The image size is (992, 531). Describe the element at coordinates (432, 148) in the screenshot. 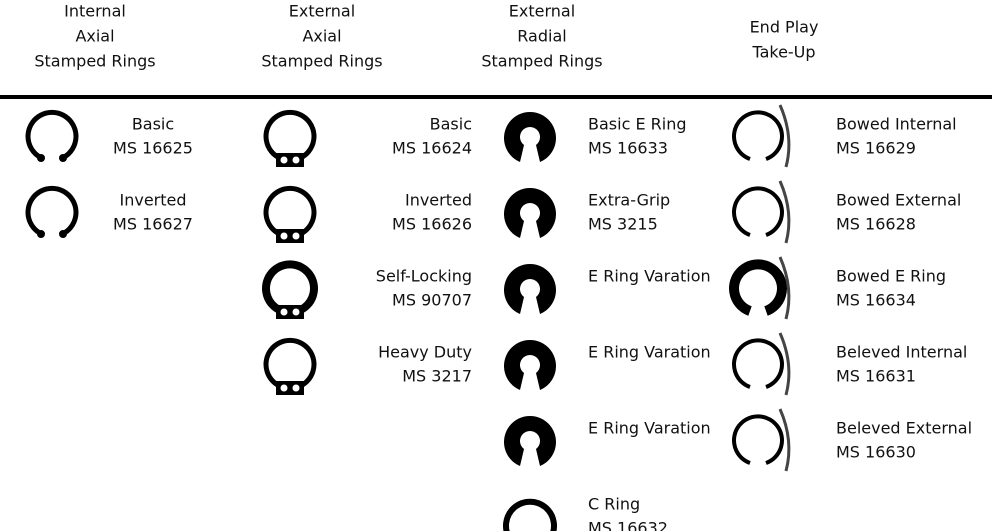

I see `ring-label: MS 16624` at that location.